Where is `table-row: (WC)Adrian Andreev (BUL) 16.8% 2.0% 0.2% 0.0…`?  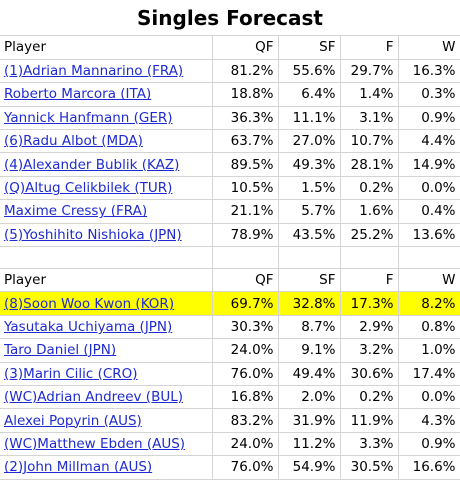 table-row: (WC)Adrian Andreev (BUL) 16.8% 2.0% 0.2% 0.0… is located at coordinates (230, 397).